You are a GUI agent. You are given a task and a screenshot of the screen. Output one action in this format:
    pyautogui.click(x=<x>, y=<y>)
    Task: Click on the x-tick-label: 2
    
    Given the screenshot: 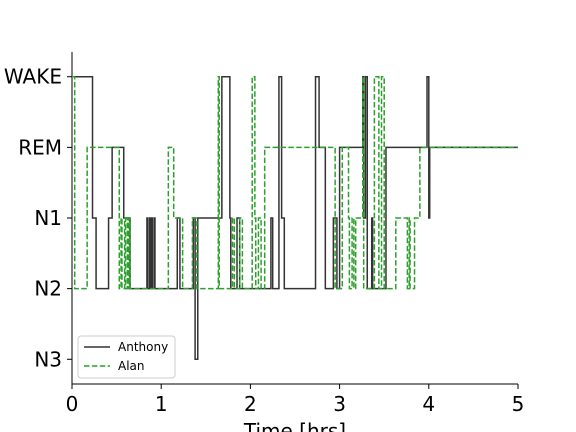 What is the action you would take?
    pyautogui.click(x=250, y=404)
    